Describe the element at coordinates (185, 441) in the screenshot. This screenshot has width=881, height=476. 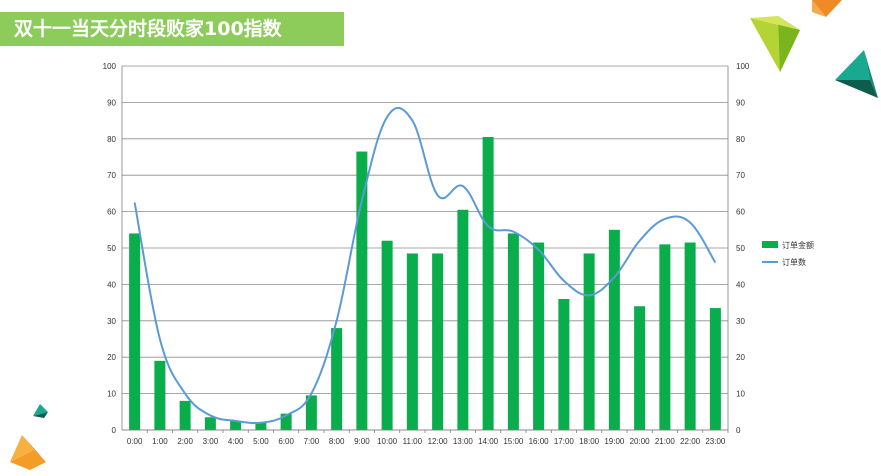
I see `x-tick-label: 2:00` at that location.